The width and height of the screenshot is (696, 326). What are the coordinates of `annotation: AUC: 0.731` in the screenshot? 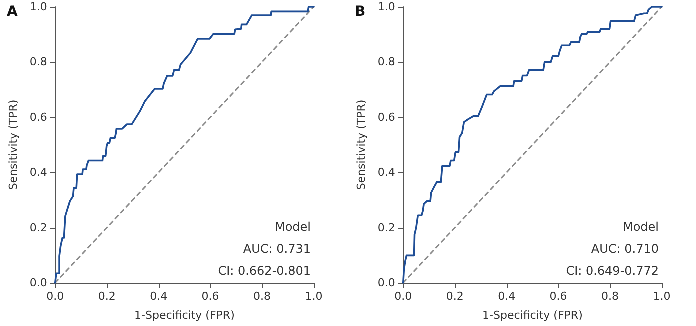 It's located at (277, 249).